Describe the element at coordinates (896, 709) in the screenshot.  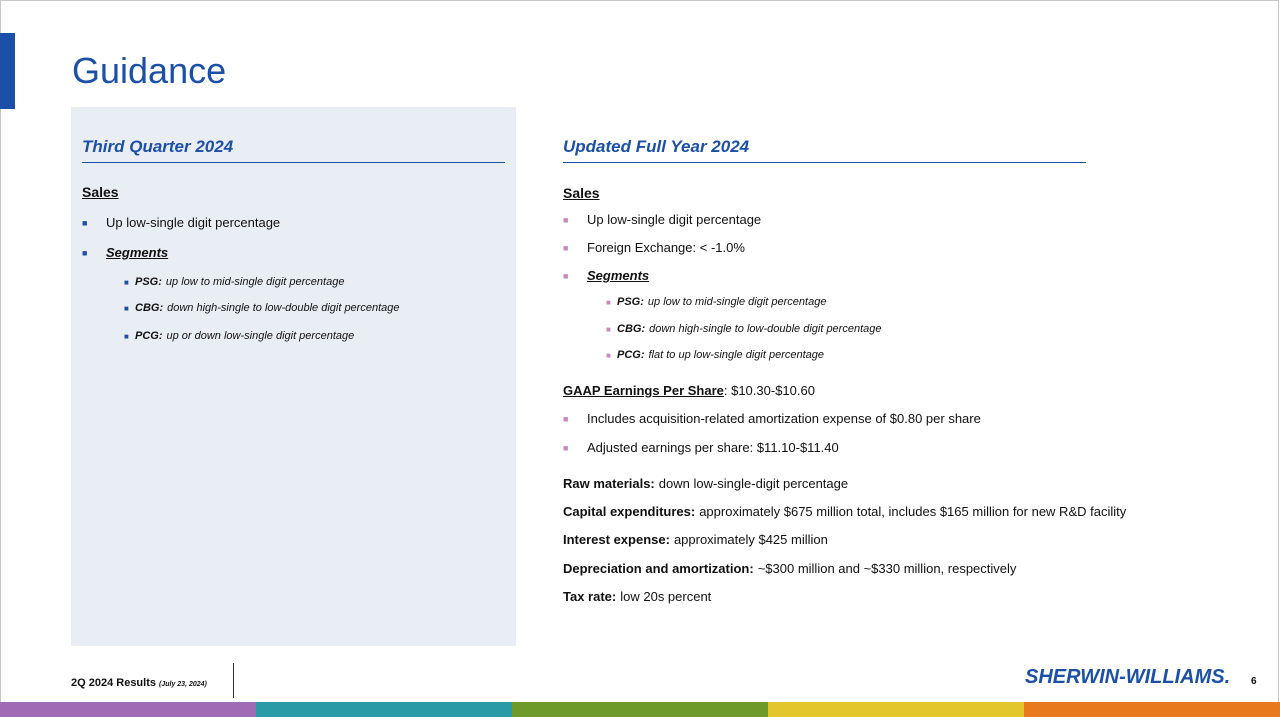
I see `footer-stripe-yellow` at that location.